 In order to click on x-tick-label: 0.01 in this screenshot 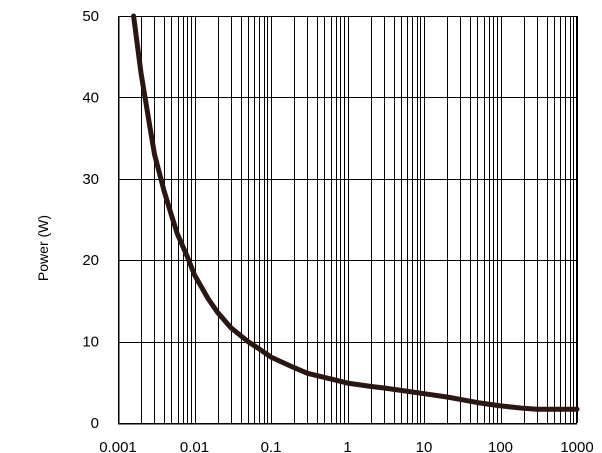, I will do `click(194, 446)`.